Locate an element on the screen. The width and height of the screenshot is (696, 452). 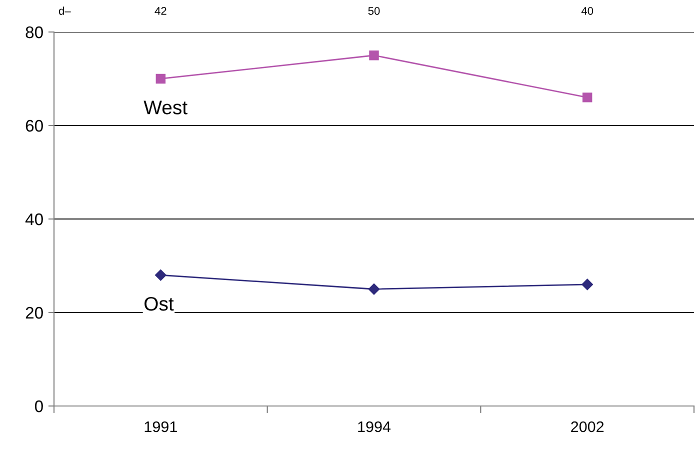
y-tick-label: 20 is located at coordinates (34, 312).